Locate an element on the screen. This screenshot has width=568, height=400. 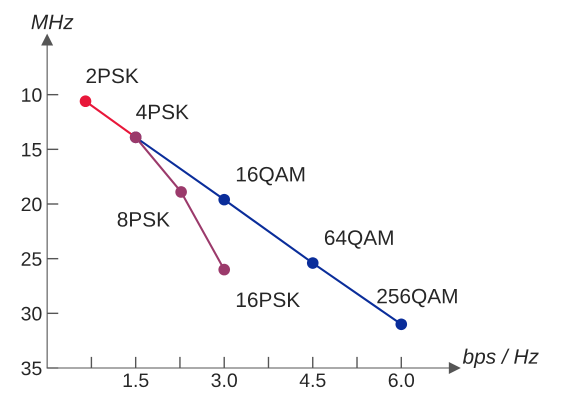
y-tick-label: 10 is located at coordinates (32, 95).